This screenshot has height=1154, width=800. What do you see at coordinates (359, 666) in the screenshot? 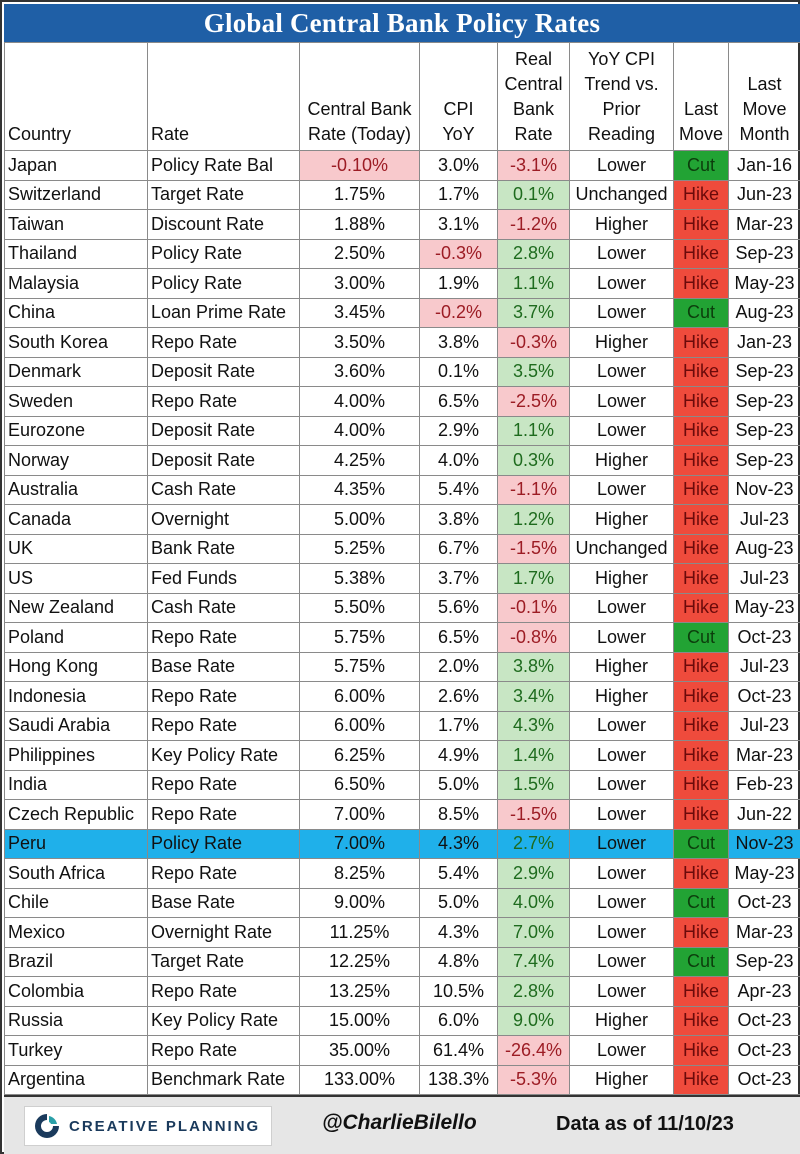
I see `cell-central-bank-rate: 5.75%` at bounding box center [359, 666].